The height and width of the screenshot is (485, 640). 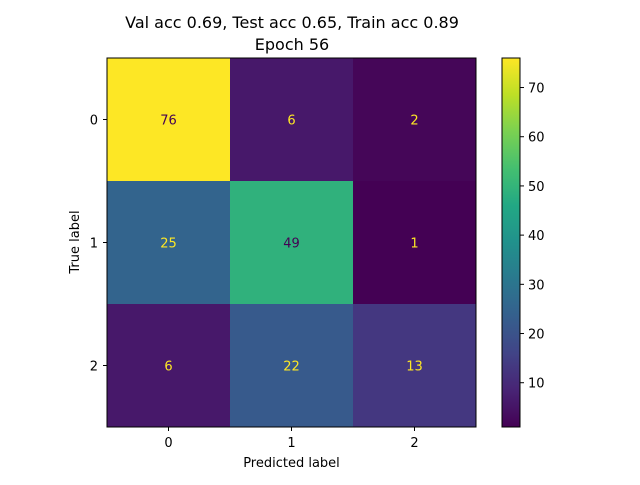 I want to click on colorbar-tick-label-5: 60, so click(x=536, y=138).